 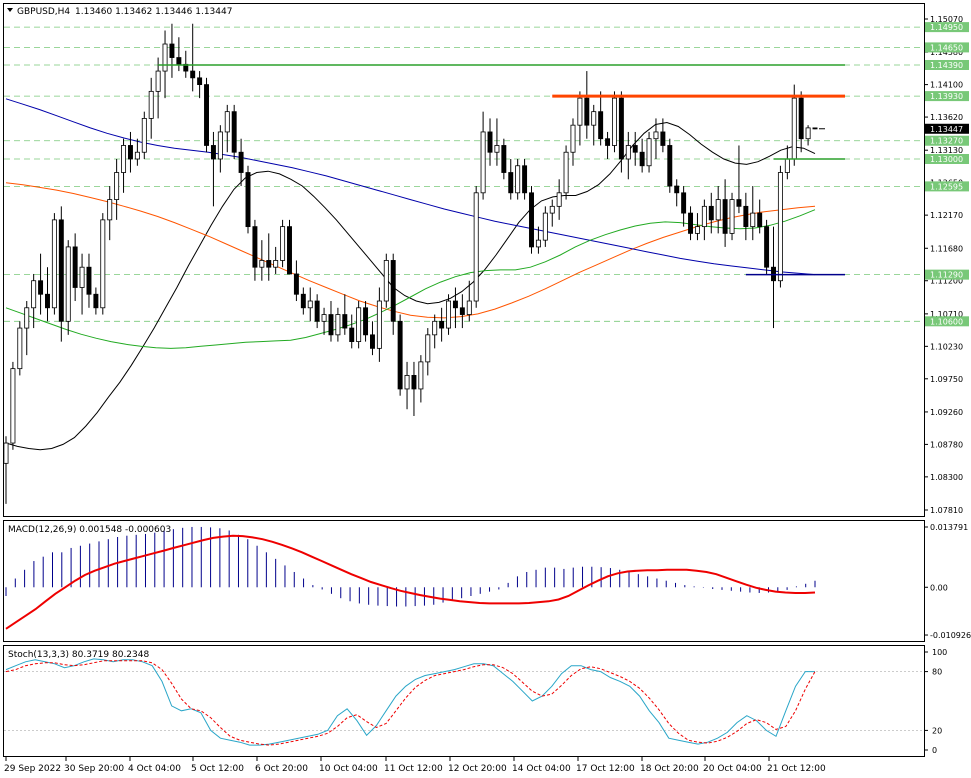 I want to click on symbol-dropdown-icon, so click(x=10, y=10).